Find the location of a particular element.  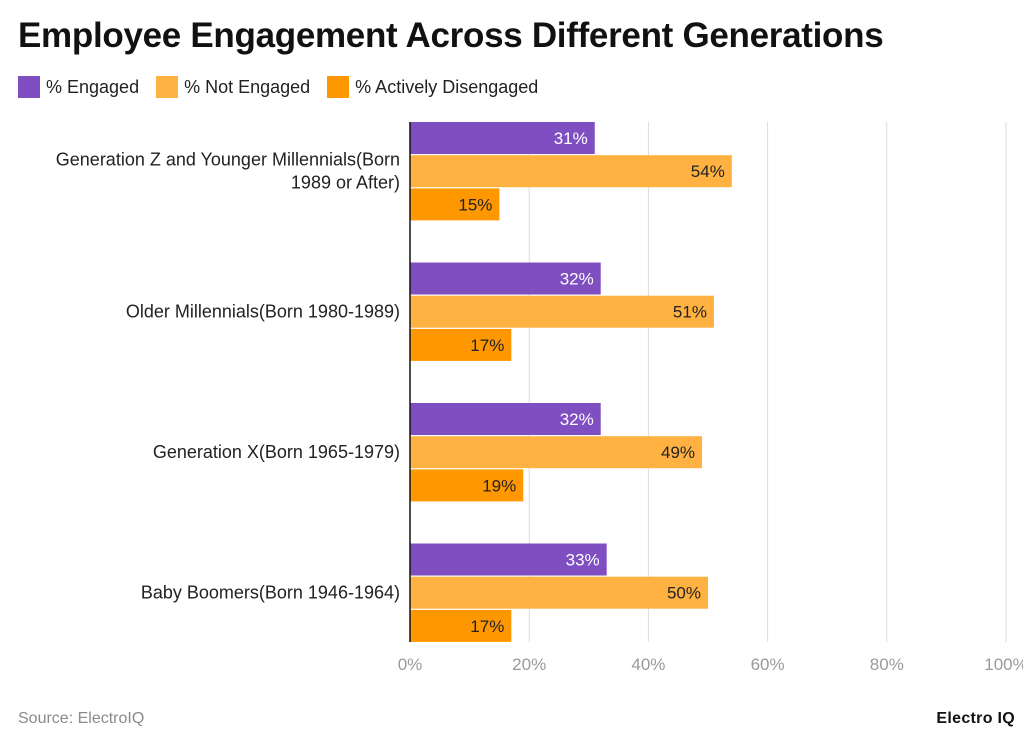

x-tick-label: 100% is located at coordinates (1003, 664).